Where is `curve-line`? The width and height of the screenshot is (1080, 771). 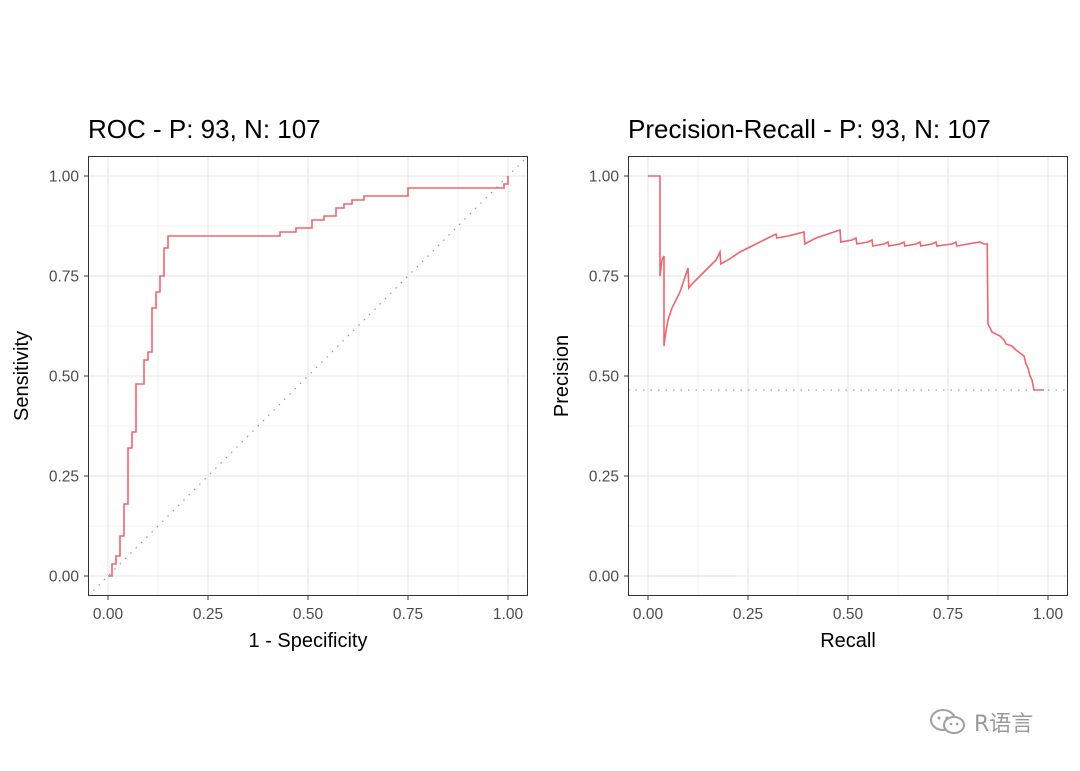 curve-line is located at coordinates (846, 283).